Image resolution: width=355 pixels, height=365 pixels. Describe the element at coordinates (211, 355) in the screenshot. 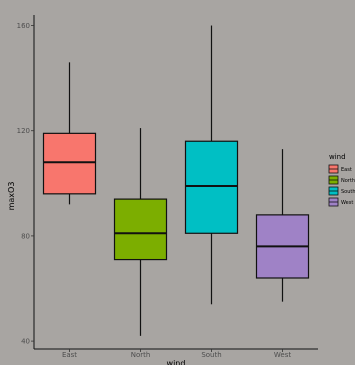

I see `x-tick-label: South` at that location.